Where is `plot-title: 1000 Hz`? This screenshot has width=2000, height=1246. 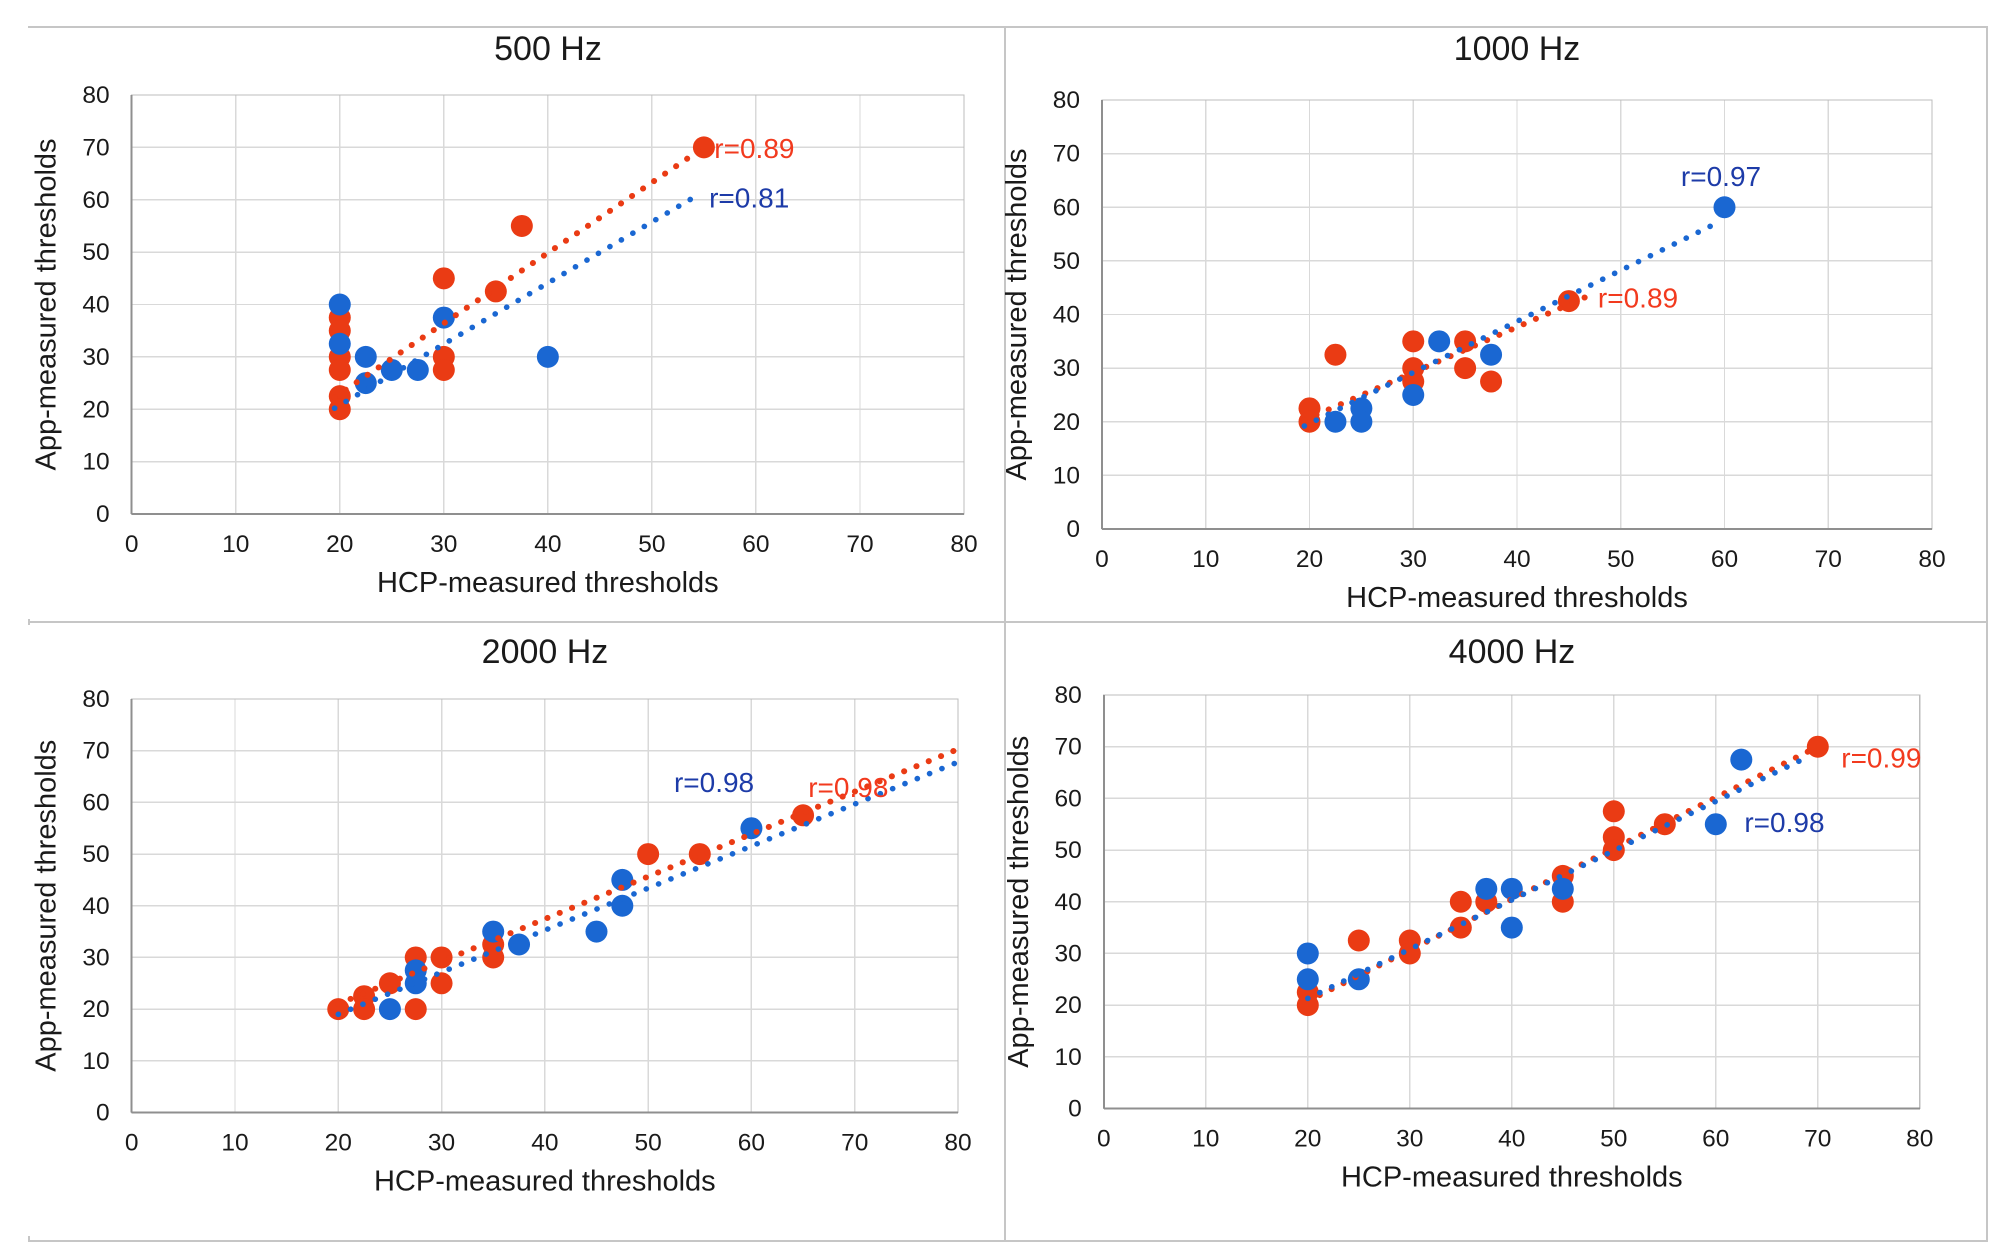
plot-title: 1000 Hz is located at coordinates (1517, 49).